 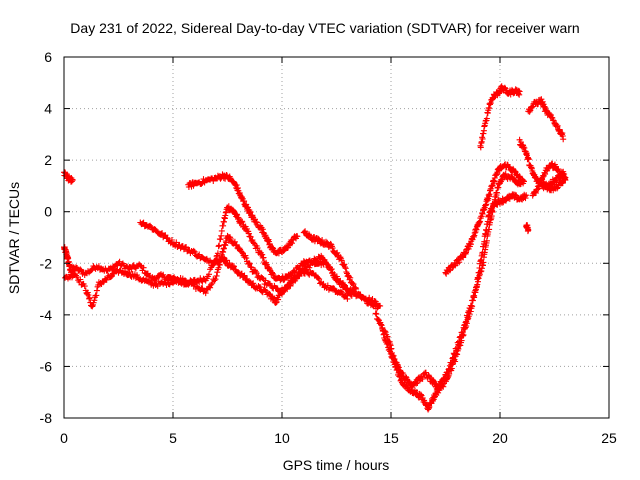 I want to click on series-track-l, so click(x=546, y=119).